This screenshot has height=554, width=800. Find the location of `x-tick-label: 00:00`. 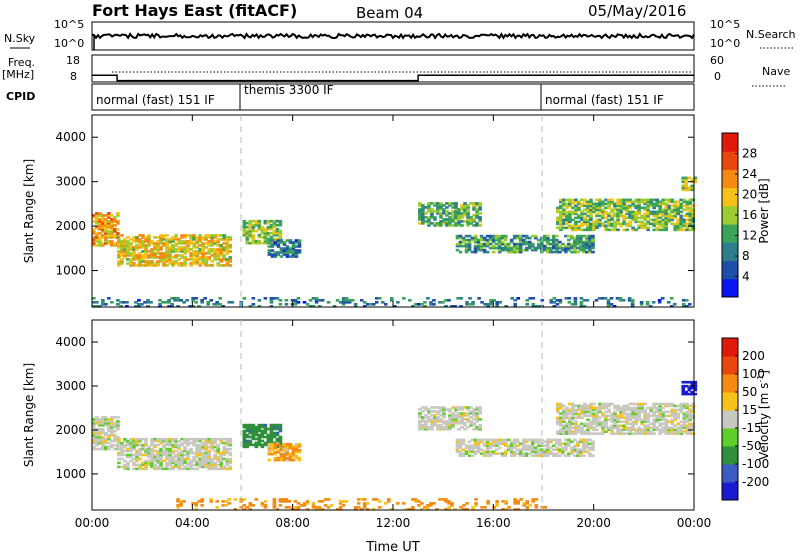

x-tick-label: 00:00 is located at coordinates (694, 523).